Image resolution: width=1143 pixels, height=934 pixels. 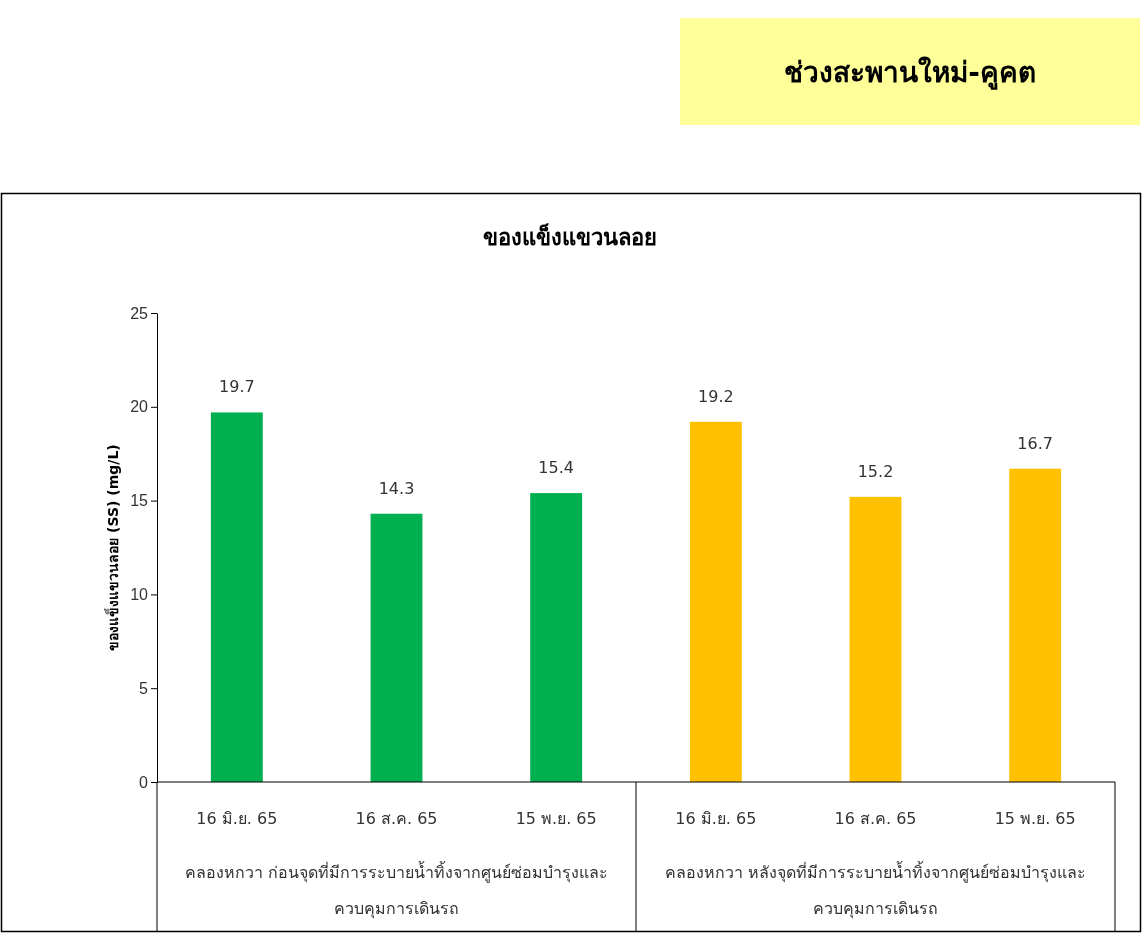 I want to click on y-tick-label: 20, so click(x=139, y=407).